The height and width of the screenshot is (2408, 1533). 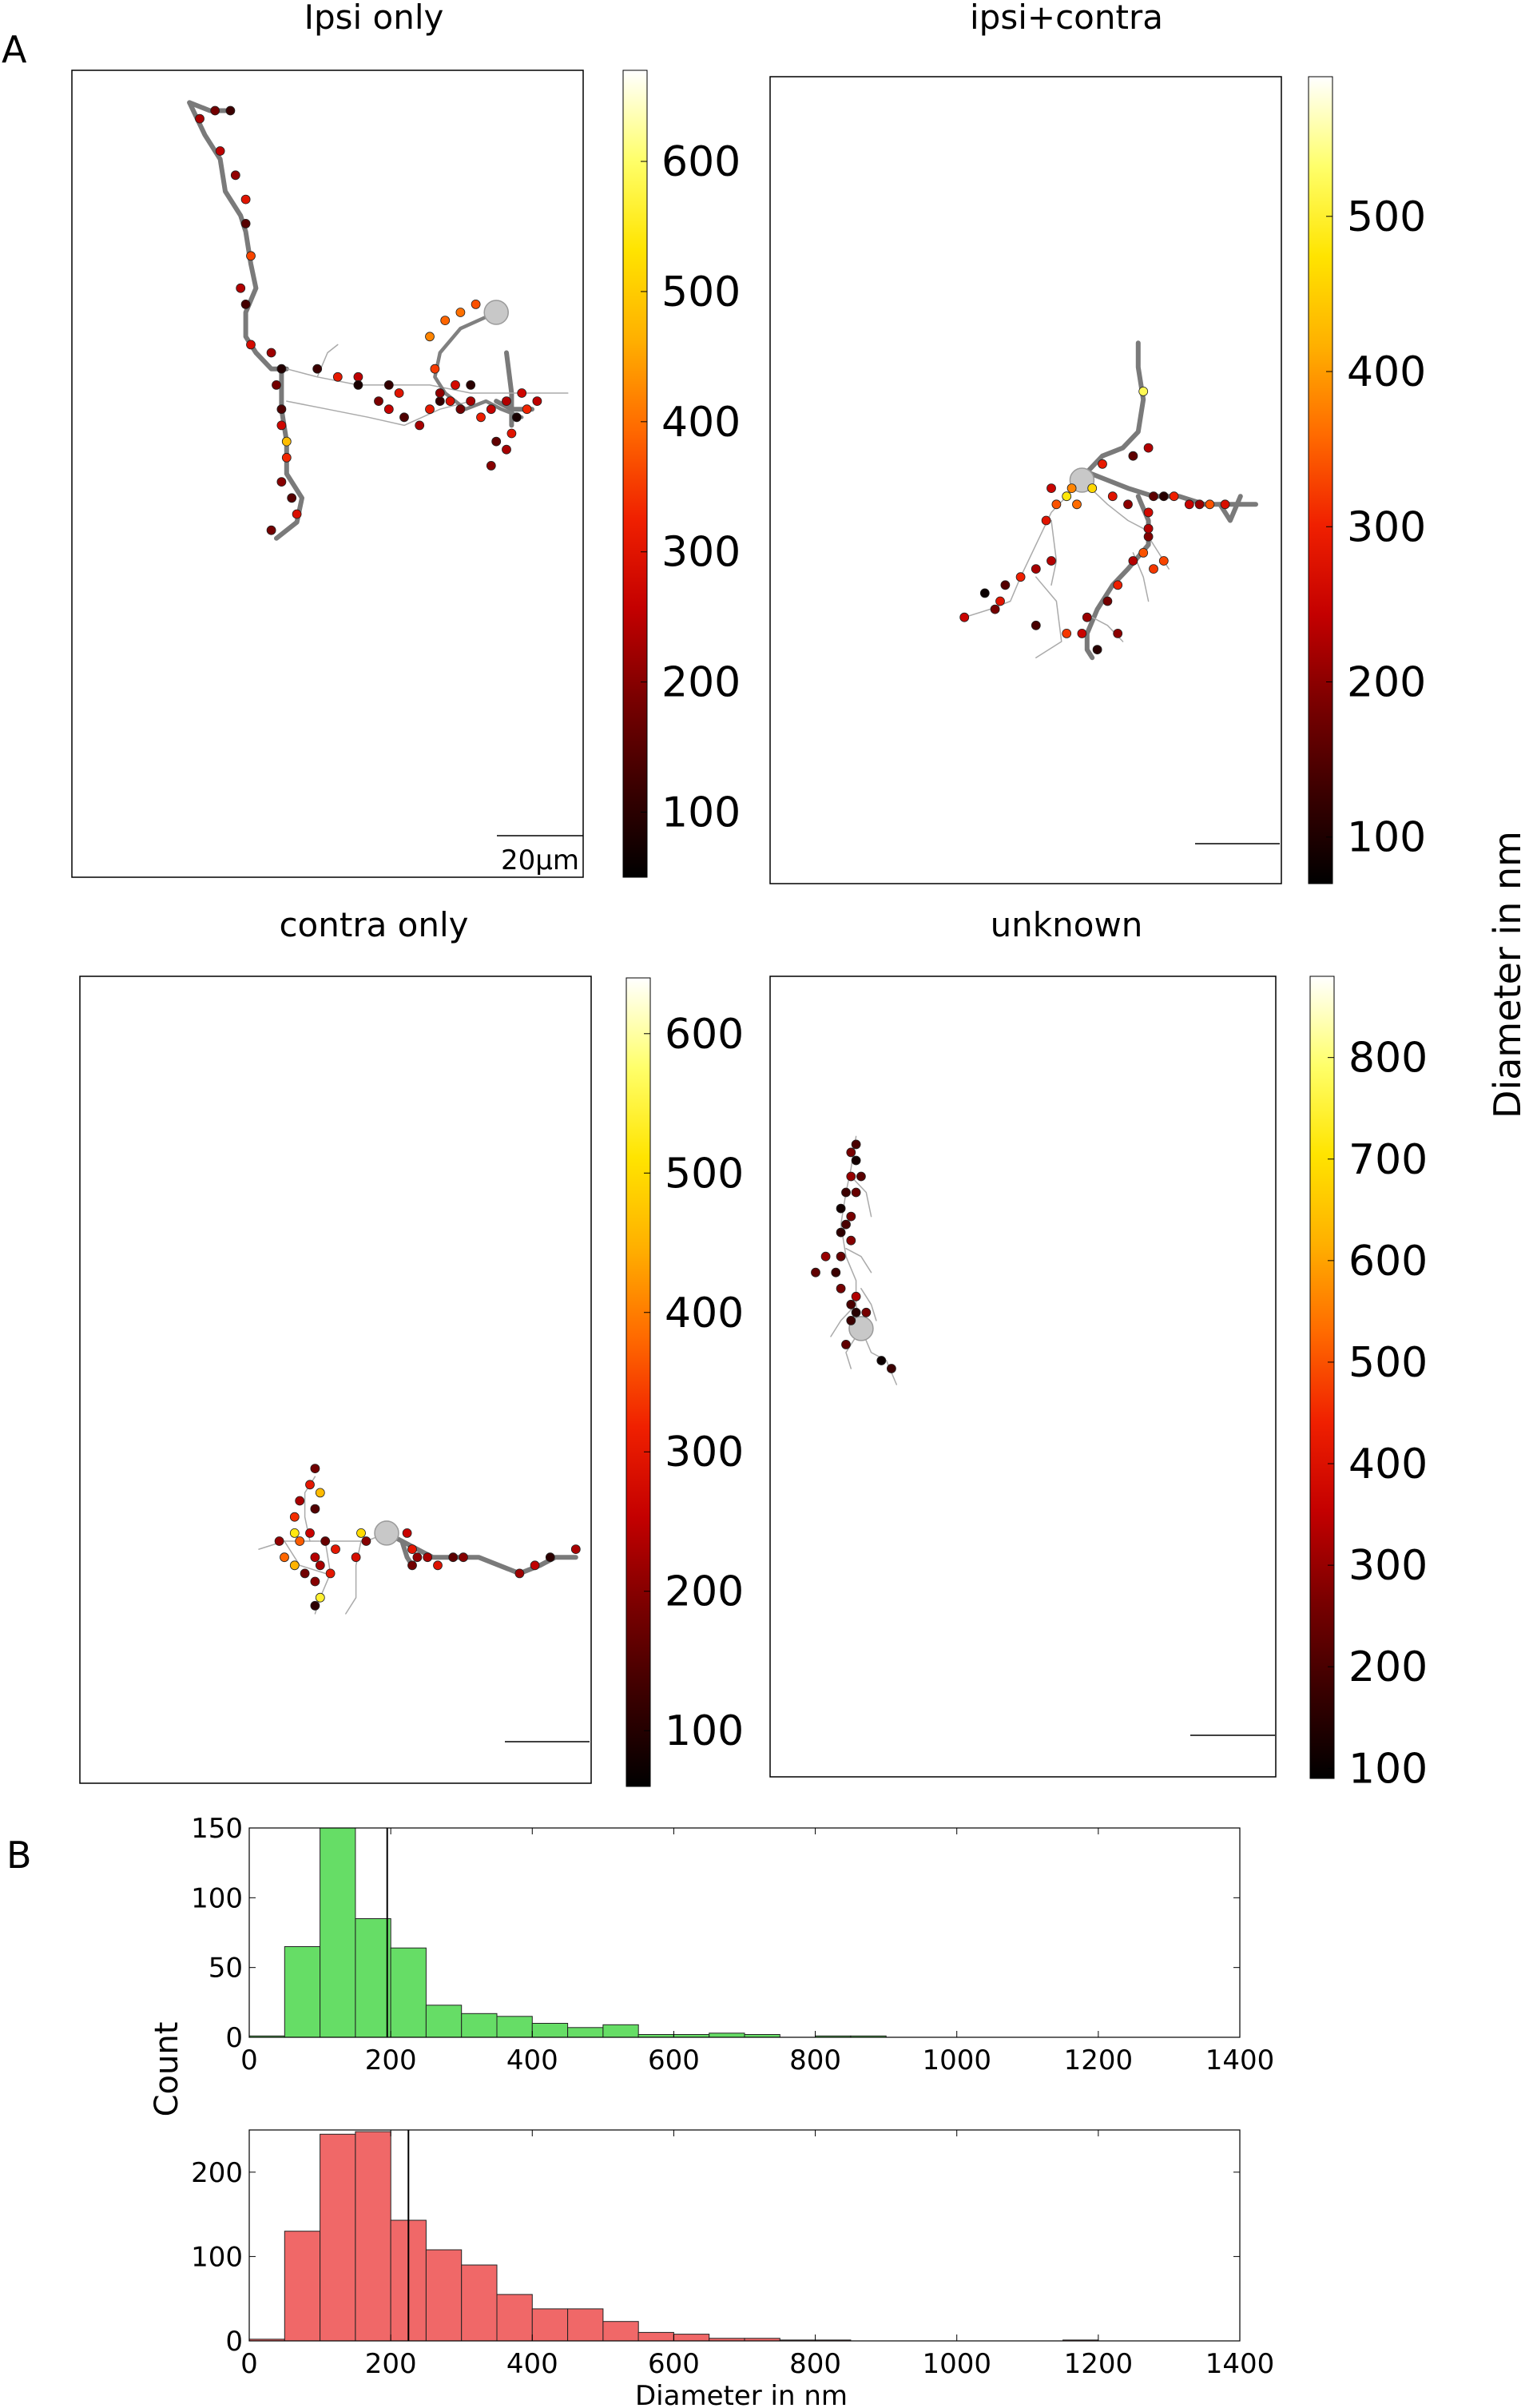 What do you see at coordinates (1388, 1363) in the screenshot?
I see `colorbar-tick-label: 500` at bounding box center [1388, 1363].